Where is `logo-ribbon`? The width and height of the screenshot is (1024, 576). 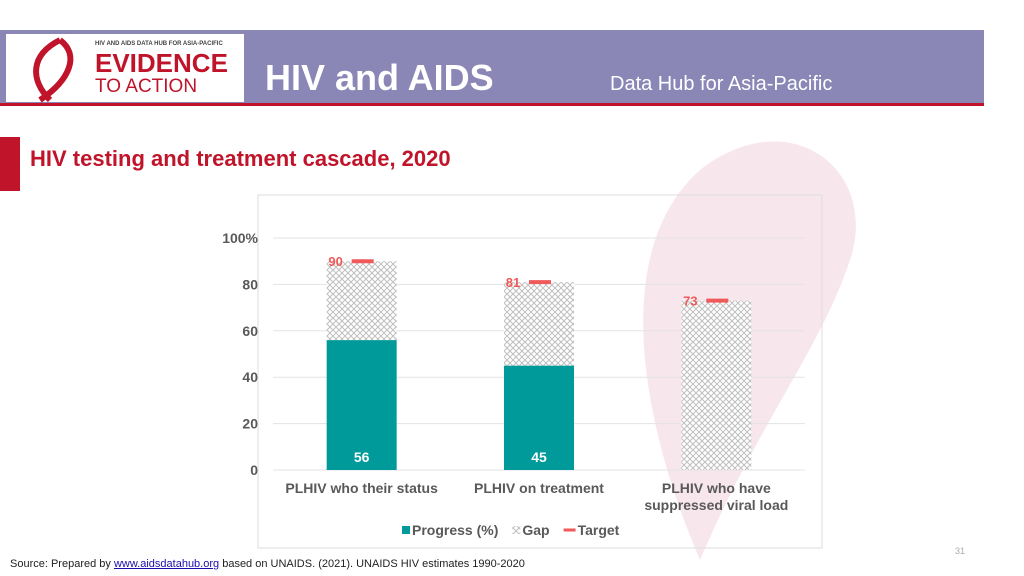
logo-ribbon is located at coordinates (53, 70).